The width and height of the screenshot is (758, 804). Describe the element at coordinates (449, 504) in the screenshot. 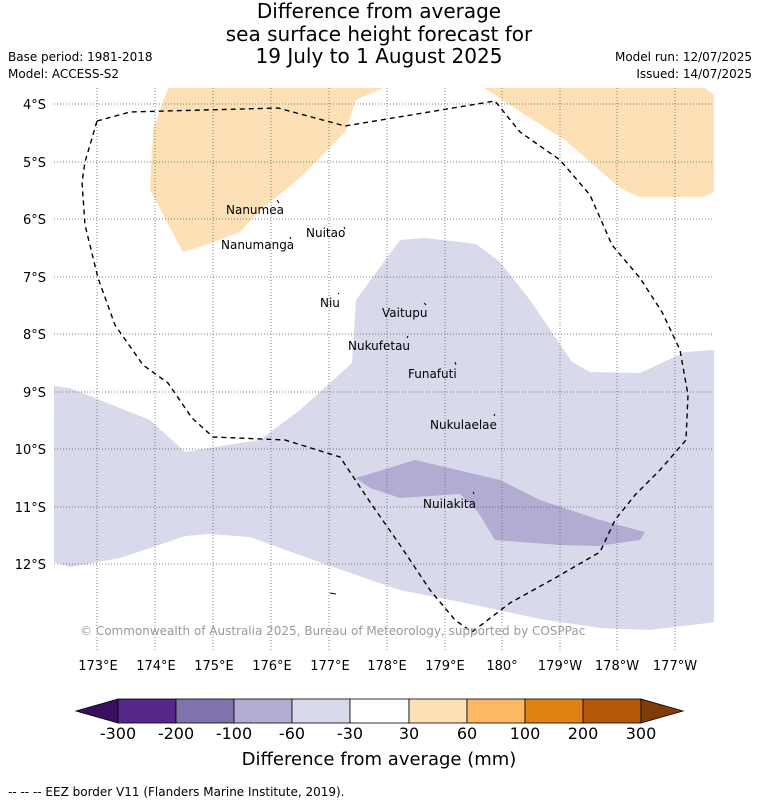

I see `place-label-nuilakita: Nuilakita` at that location.